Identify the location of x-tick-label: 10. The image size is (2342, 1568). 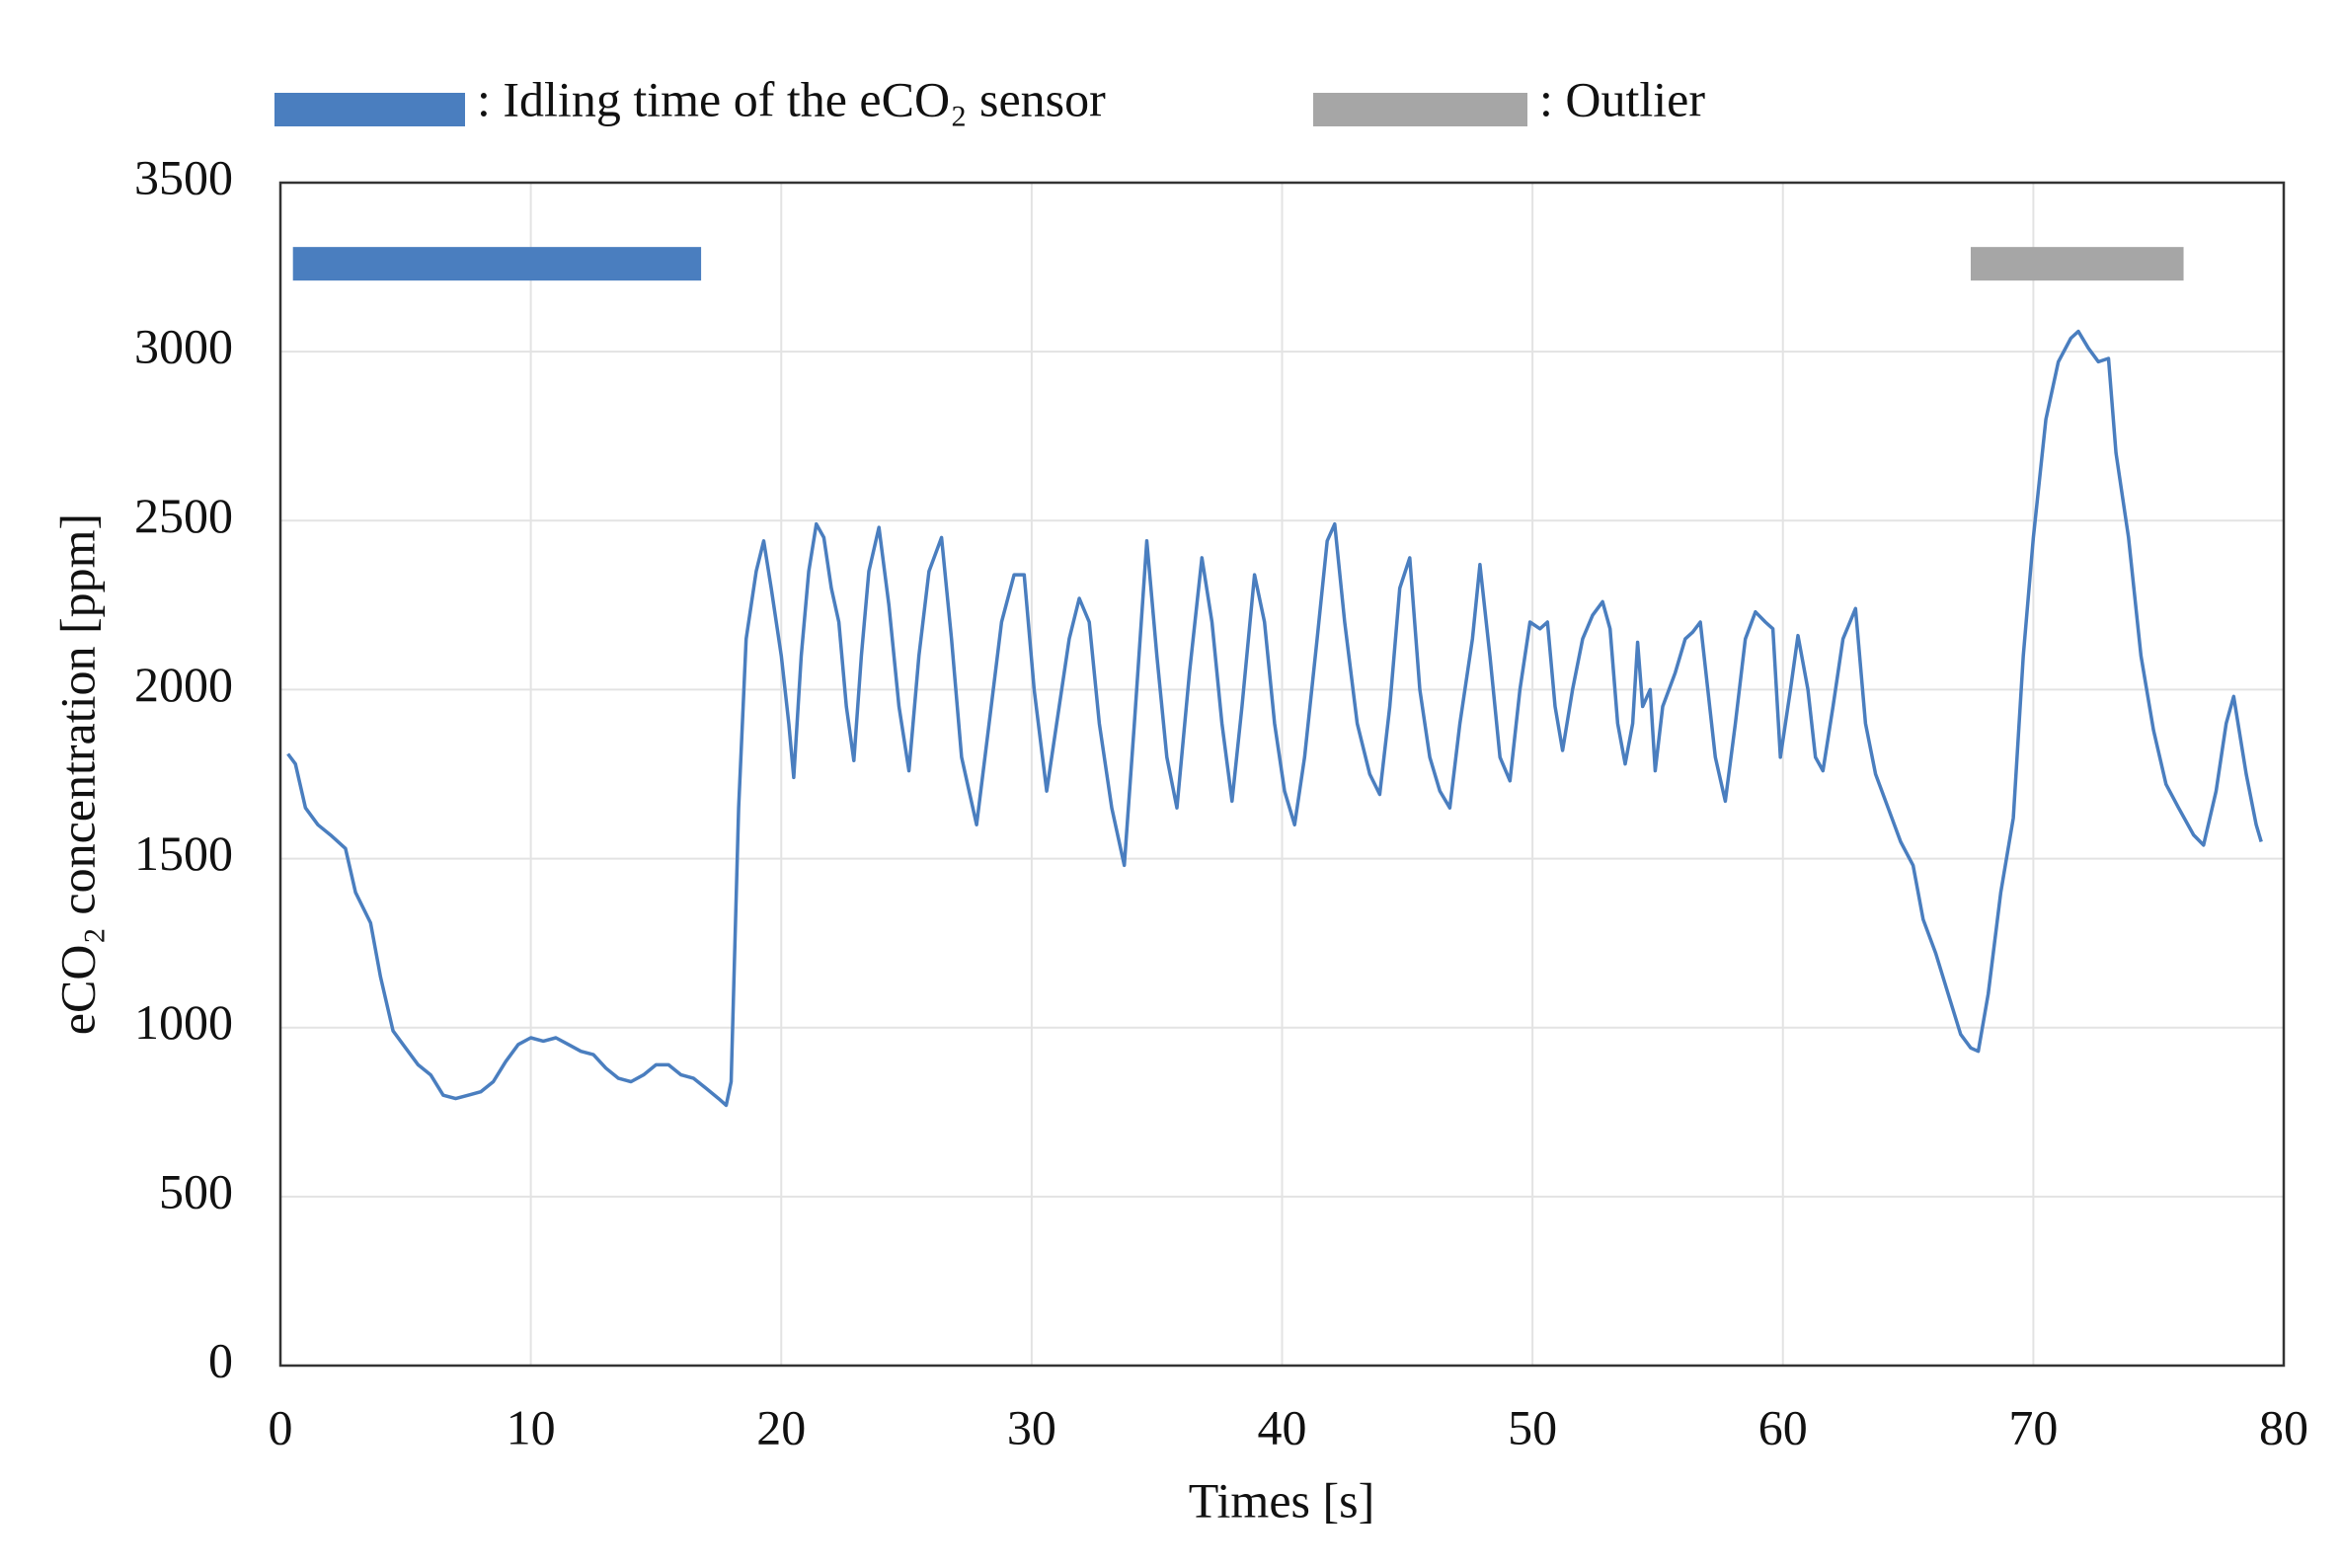
(531, 1427).